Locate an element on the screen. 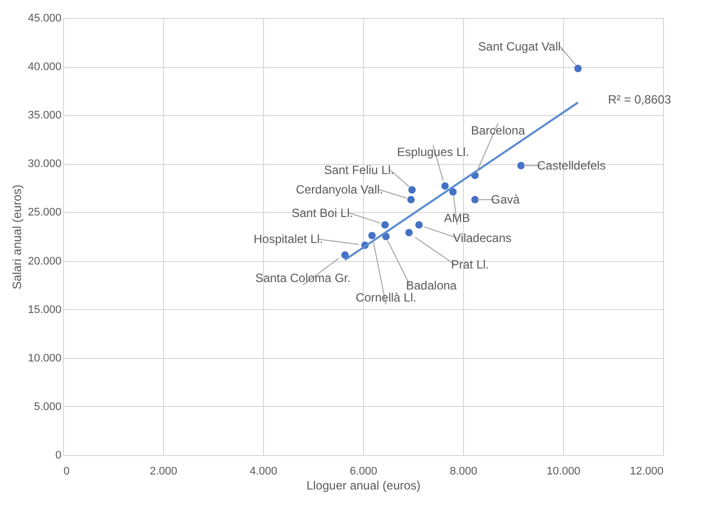 This screenshot has height=516, width=721. annotation: Hospitalet Ll. is located at coordinates (288, 239).